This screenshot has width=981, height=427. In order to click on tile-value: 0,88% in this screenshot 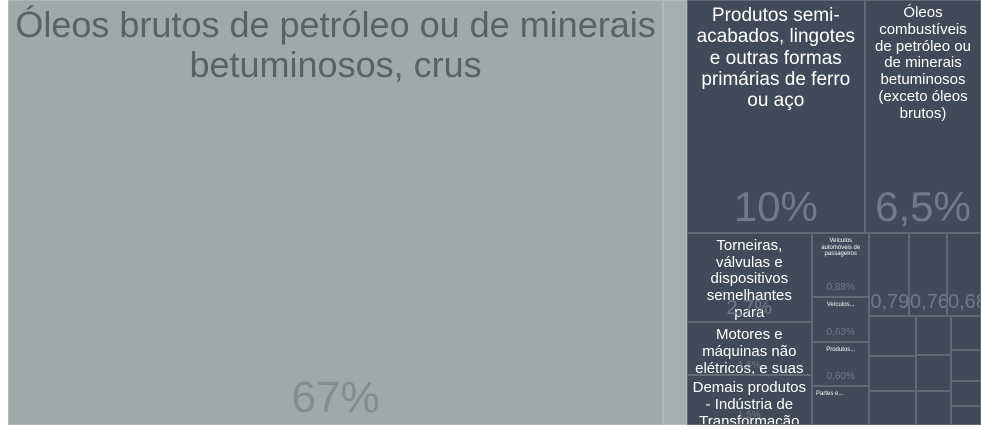, I will do `click(840, 287)`.